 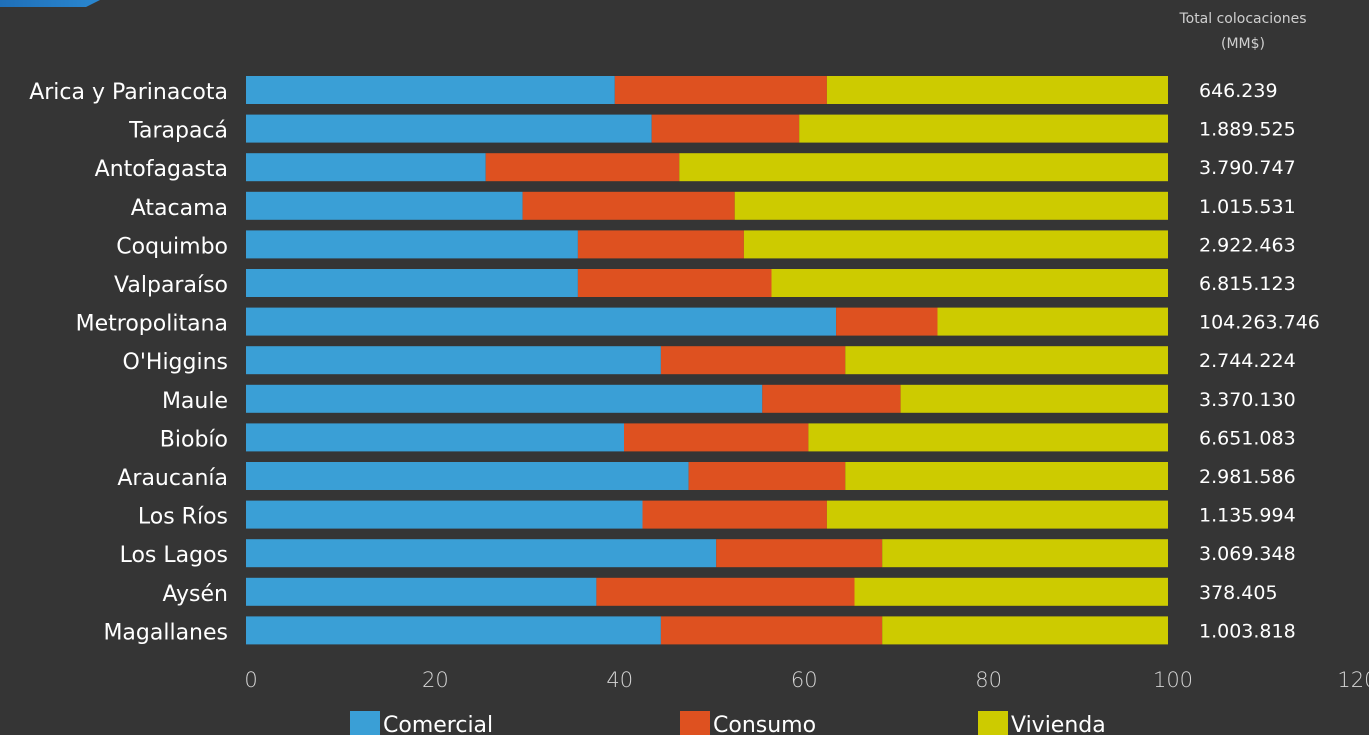 What do you see at coordinates (1247, 438) in the screenshot?
I see `total-label-biobio: 6.651.083` at bounding box center [1247, 438].